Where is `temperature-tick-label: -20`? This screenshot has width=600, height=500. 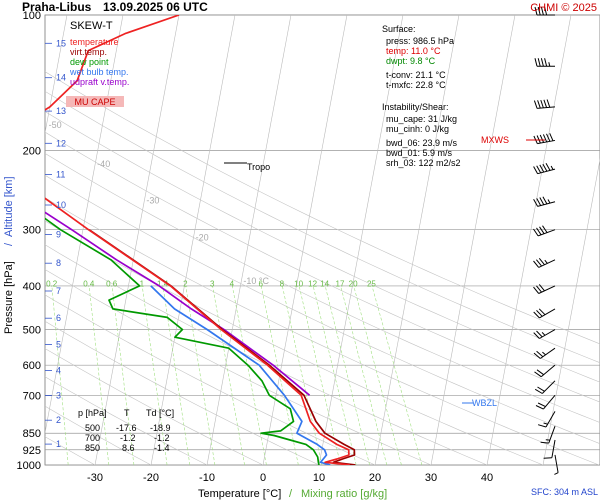 temperature-tick-label: -20 is located at coordinates (151, 478).